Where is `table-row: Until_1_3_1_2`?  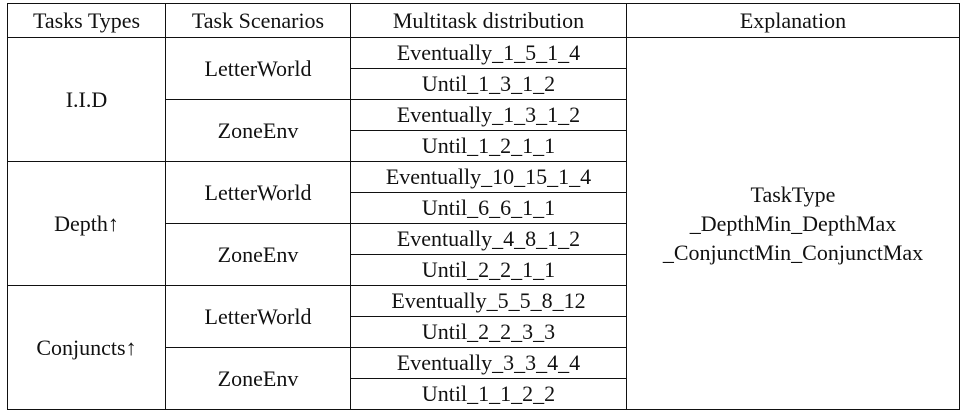
table-row: Until_1_3_1_2 is located at coordinates (484, 84).